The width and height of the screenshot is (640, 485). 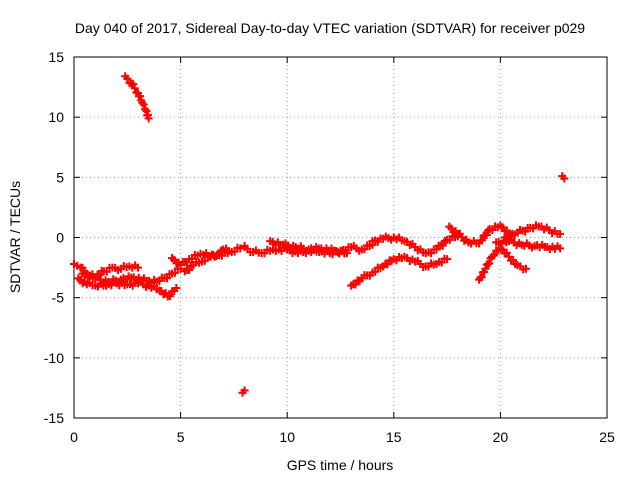 What do you see at coordinates (181, 437) in the screenshot?
I see `x-tick-label: 5` at bounding box center [181, 437].